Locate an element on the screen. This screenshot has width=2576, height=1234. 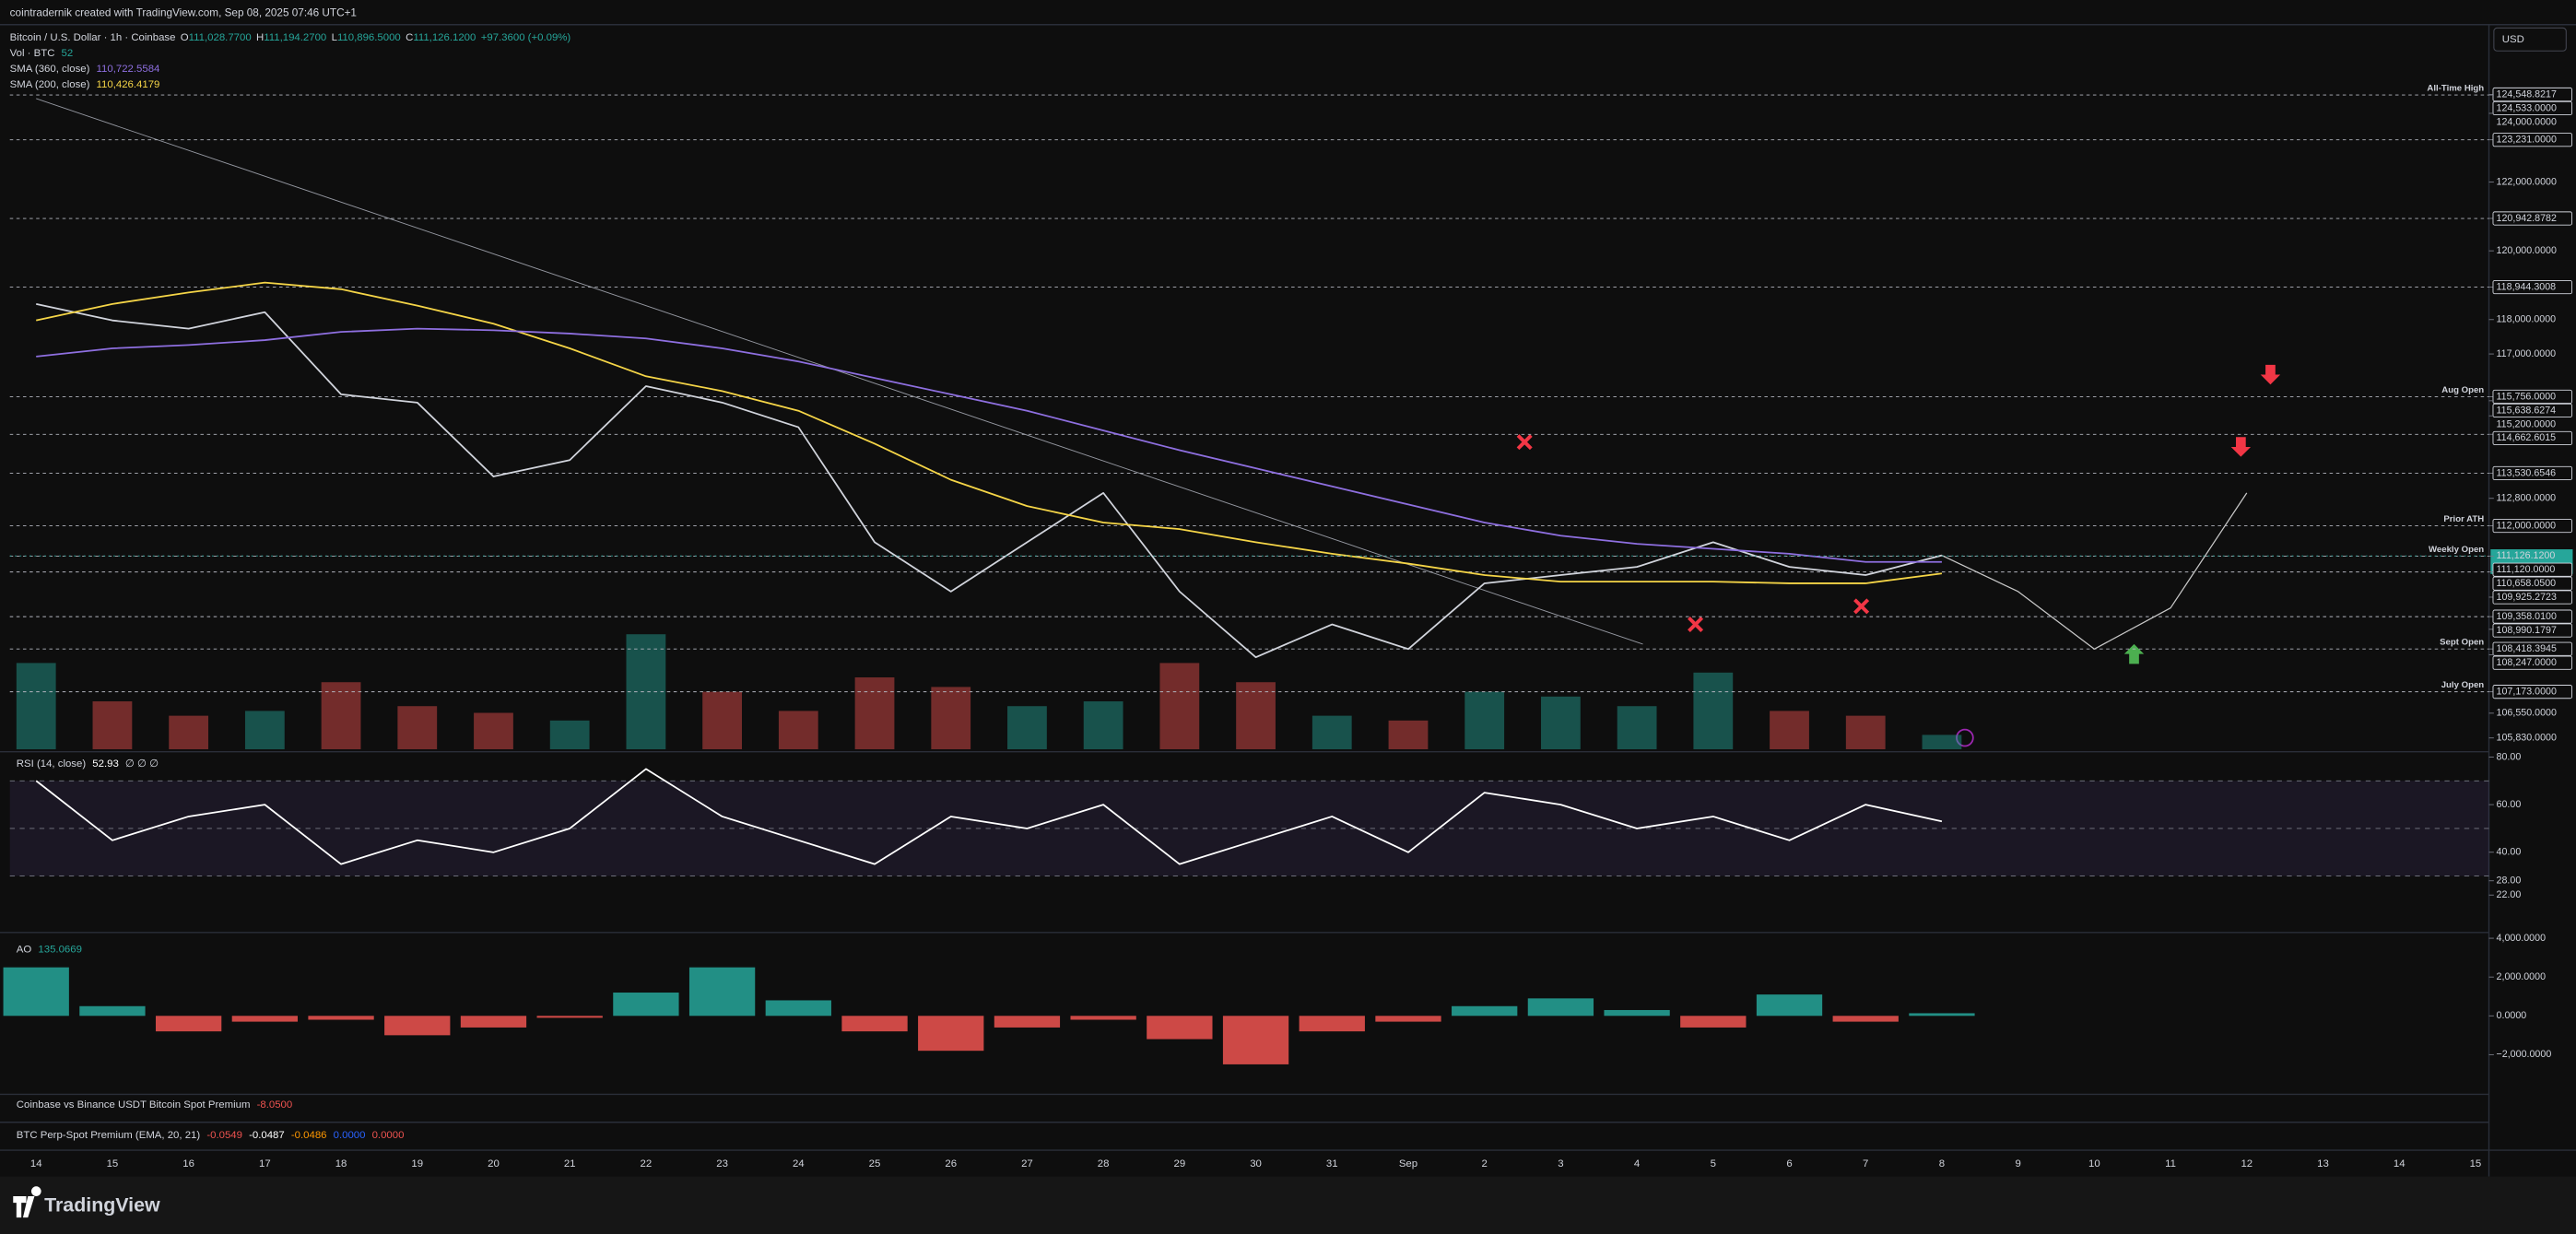
last-price-label: 111,126.1200 is located at coordinates (2526, 555).